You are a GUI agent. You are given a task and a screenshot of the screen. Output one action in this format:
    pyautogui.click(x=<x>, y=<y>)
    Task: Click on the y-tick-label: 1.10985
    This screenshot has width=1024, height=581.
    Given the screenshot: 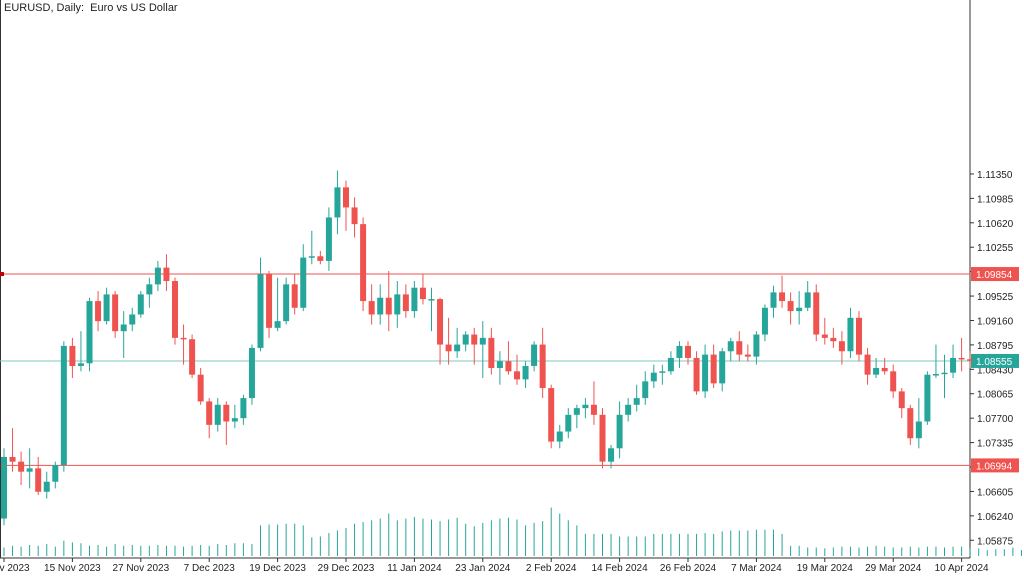 What is the action you would take?
    pyautogui.click(x=995, y=199)
    